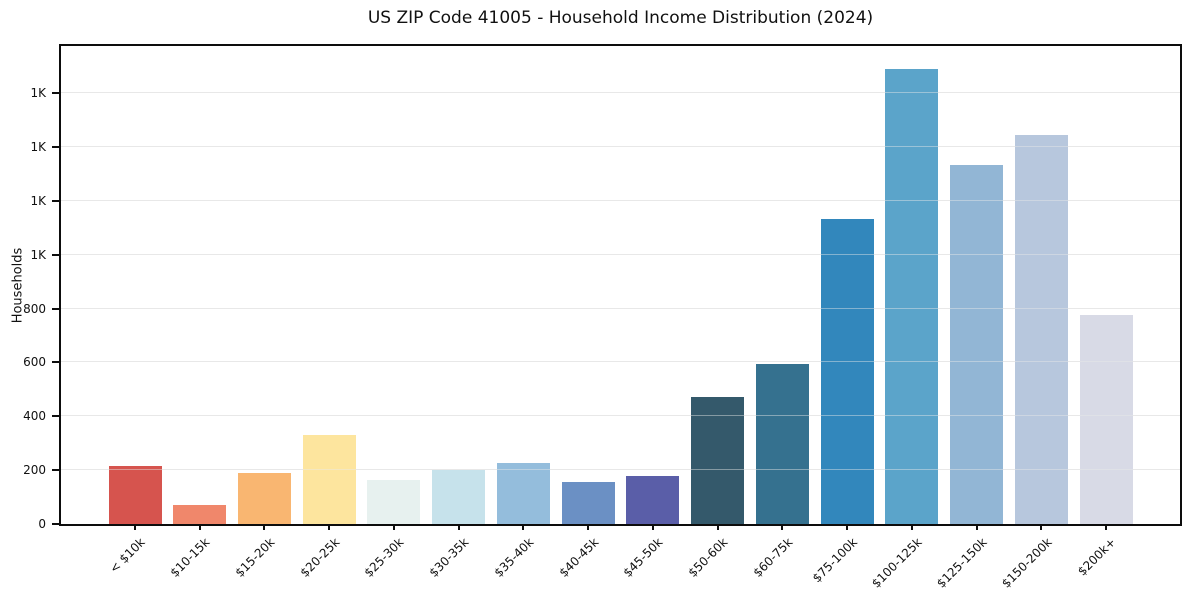 The image size is (1189, 590). What do you see at coordinates (34, 308) in the screenshot?
I see `y-tick-label: 800` at bounding box center [34, 308].